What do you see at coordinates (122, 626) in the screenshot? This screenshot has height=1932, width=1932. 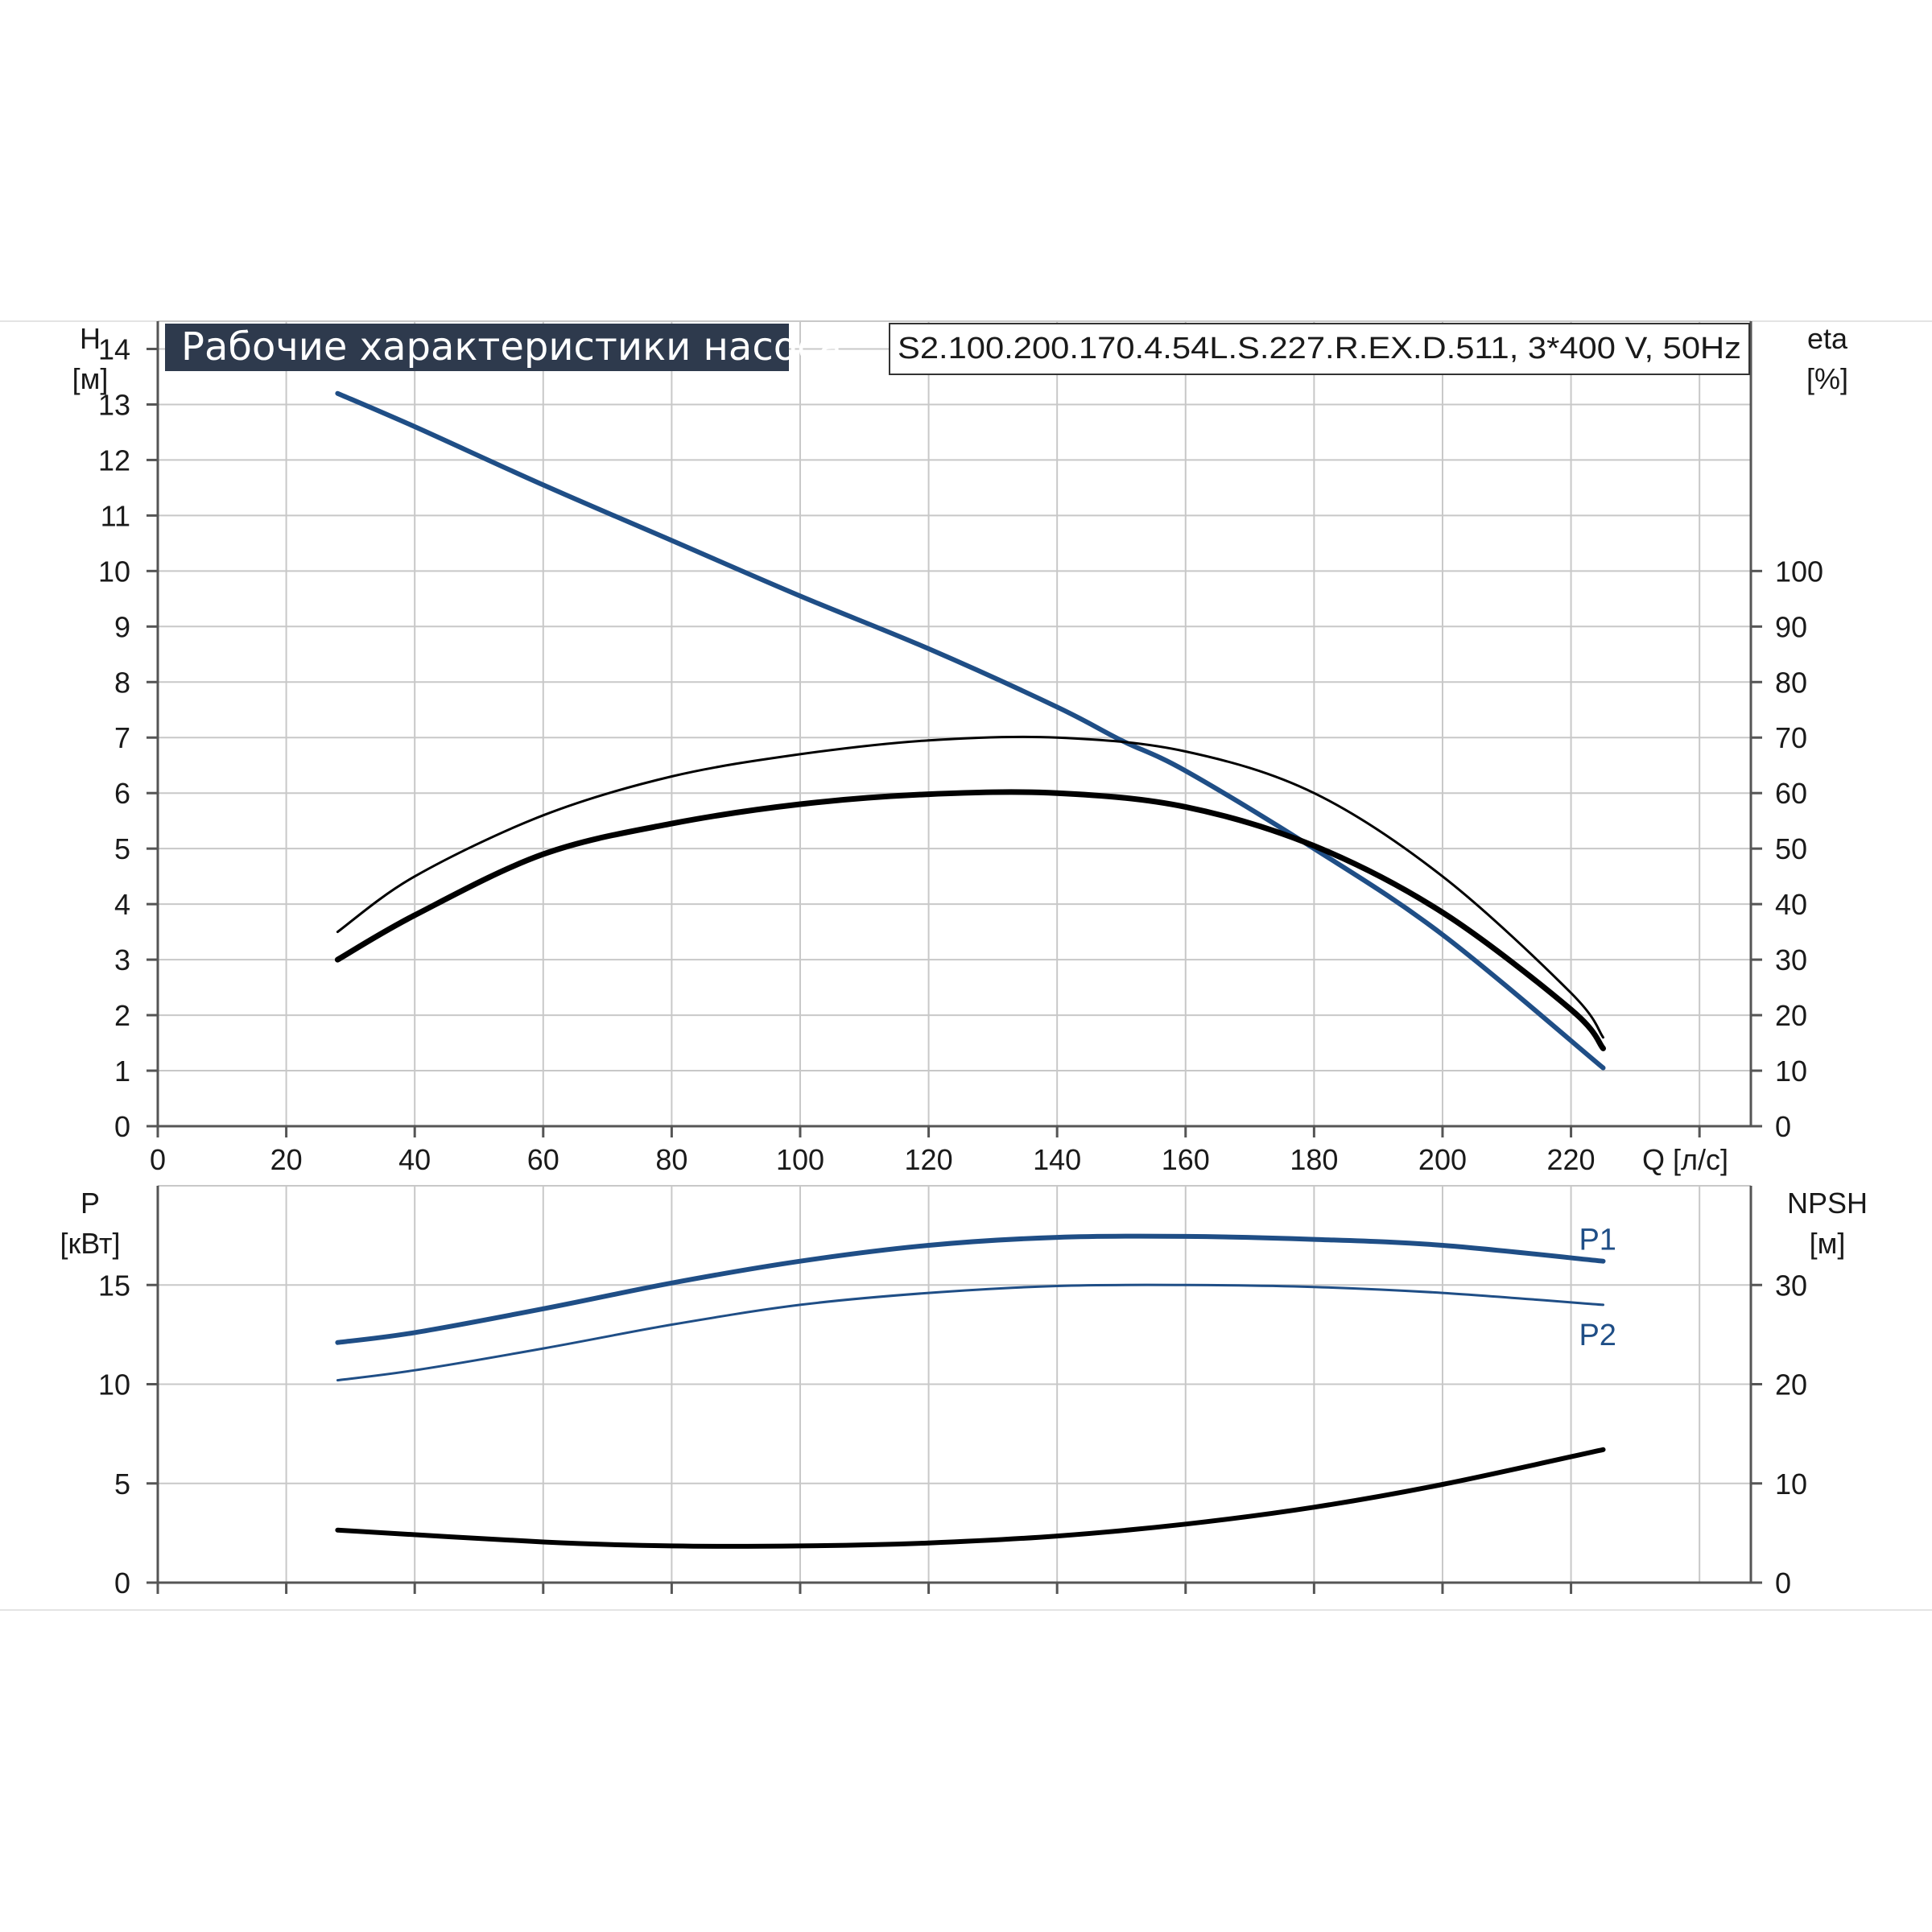 I see `y-tick-label-left: 9` at bounding box center [122, 626].